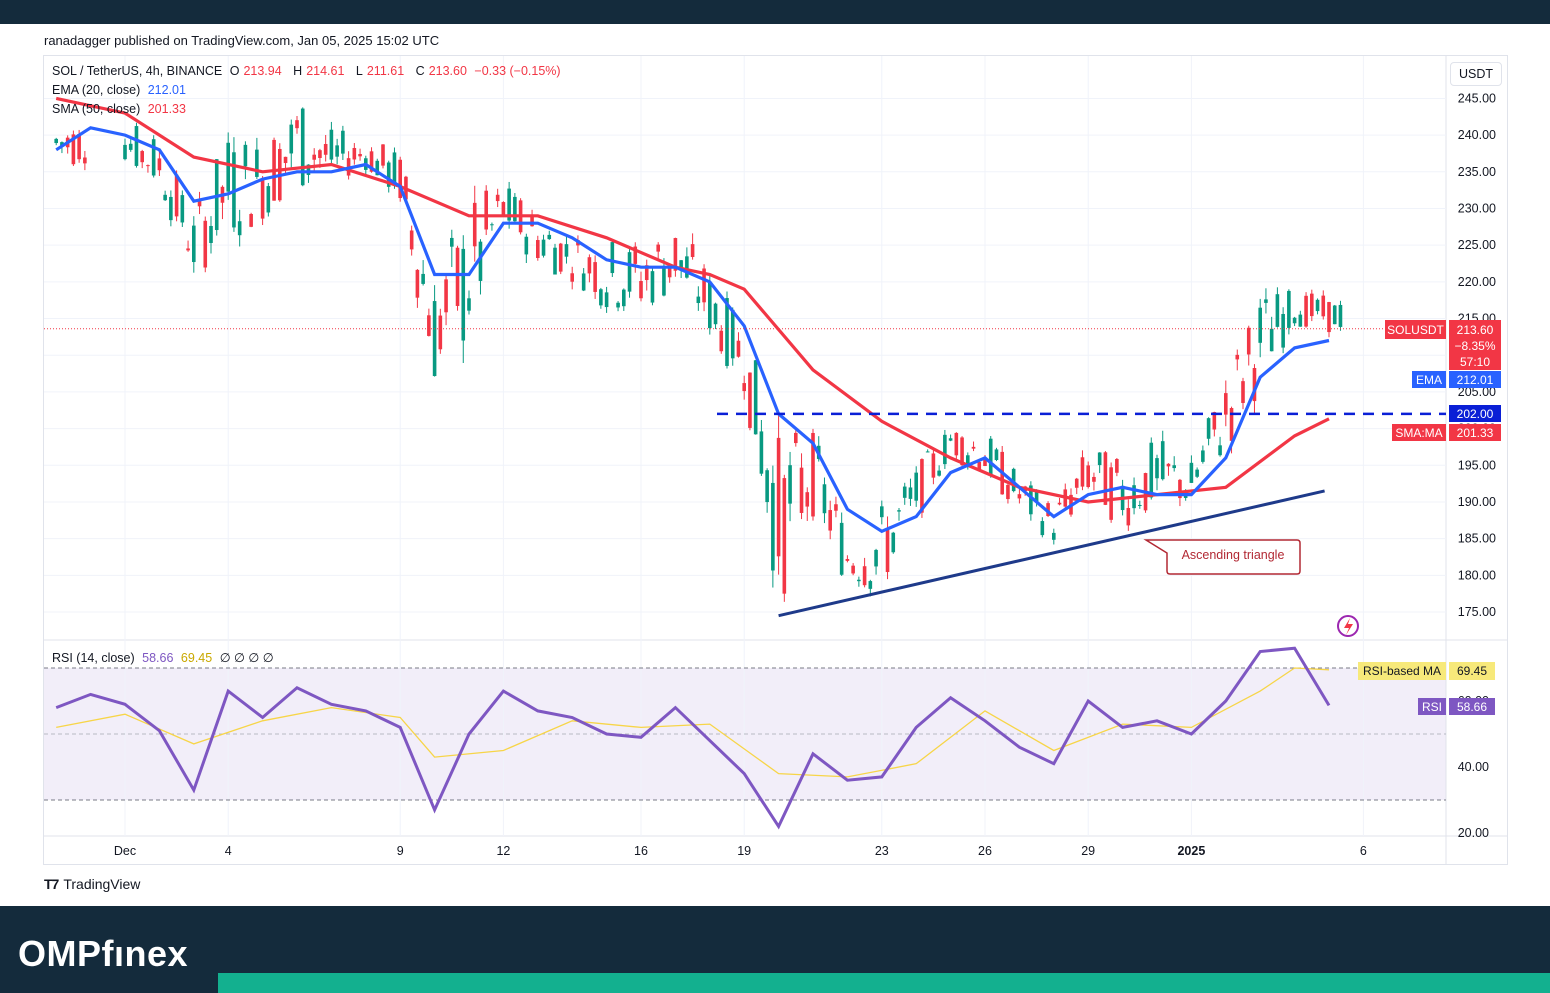 The image size is (1550, 993). What do you see at coordinates (1429, 379) in the screenshot?
I see `ema-tag-label-box: EMA` at bounding box center [1429, 379].